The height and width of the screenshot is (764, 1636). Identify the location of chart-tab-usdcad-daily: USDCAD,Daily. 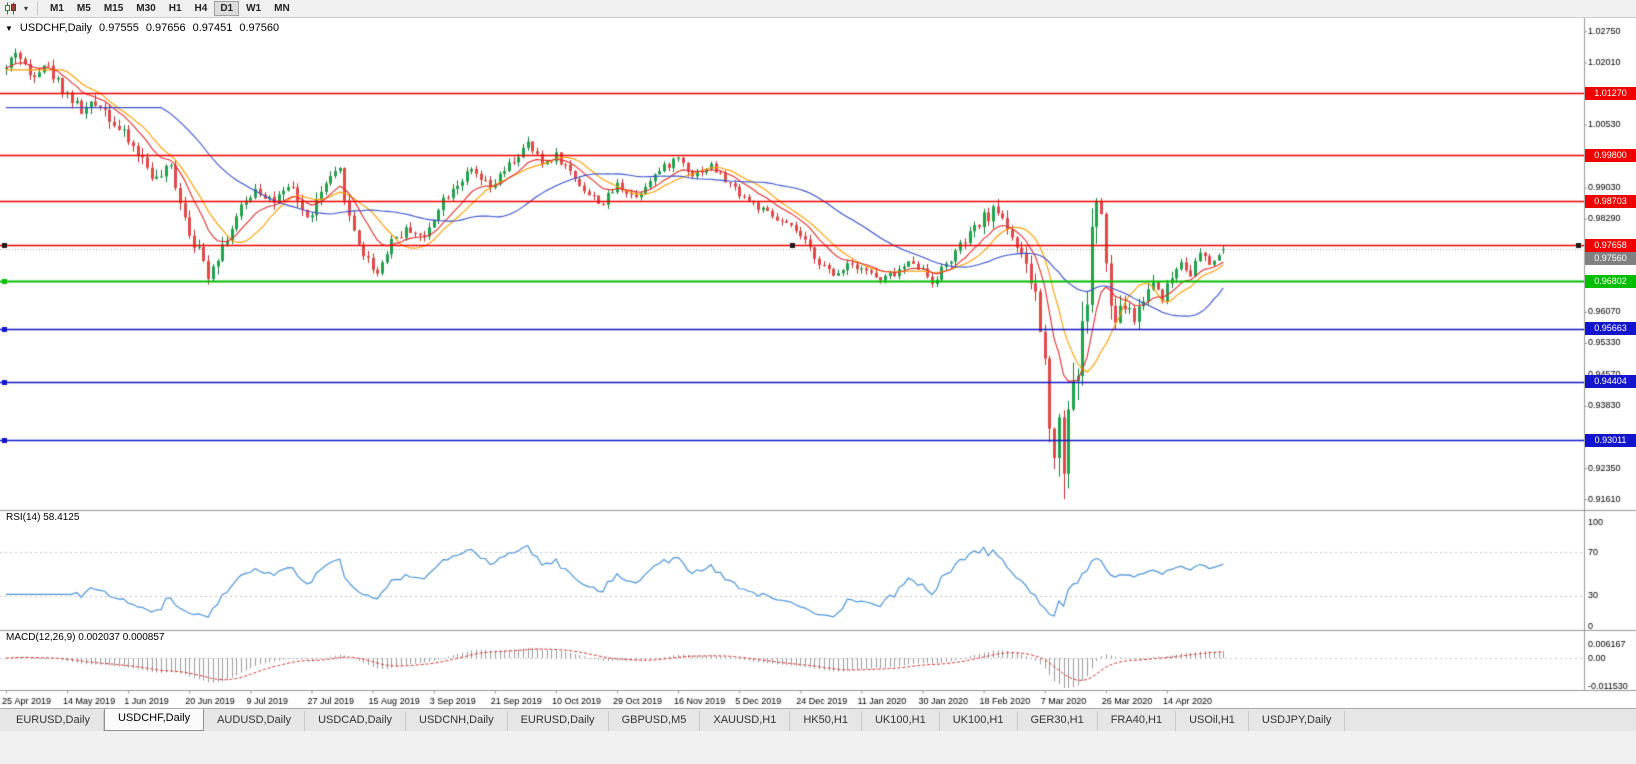
(356, 721).